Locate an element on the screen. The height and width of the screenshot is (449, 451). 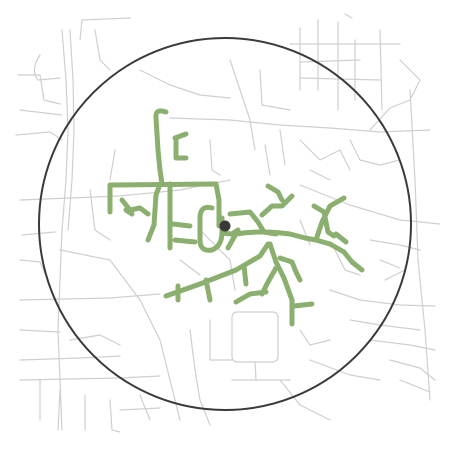
origin-marker is located at coordinates (225, 226).